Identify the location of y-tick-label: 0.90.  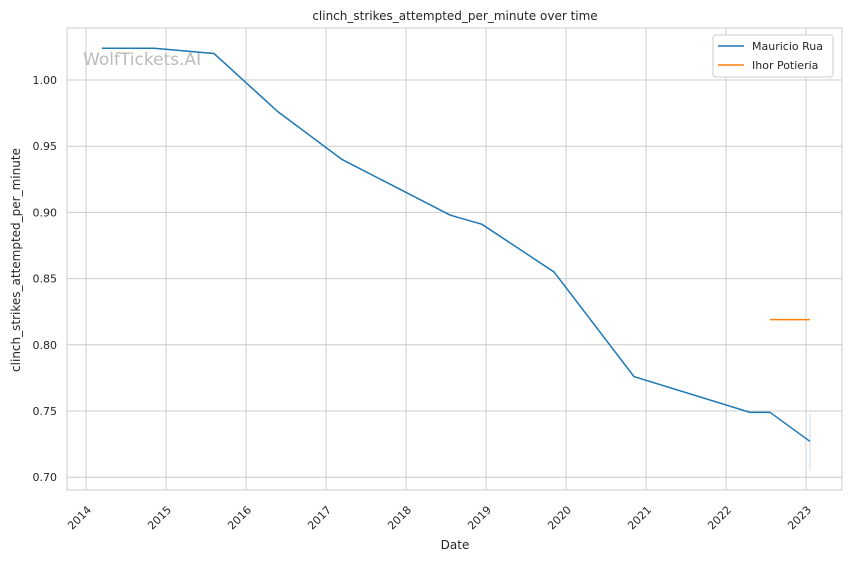
(45, 212).